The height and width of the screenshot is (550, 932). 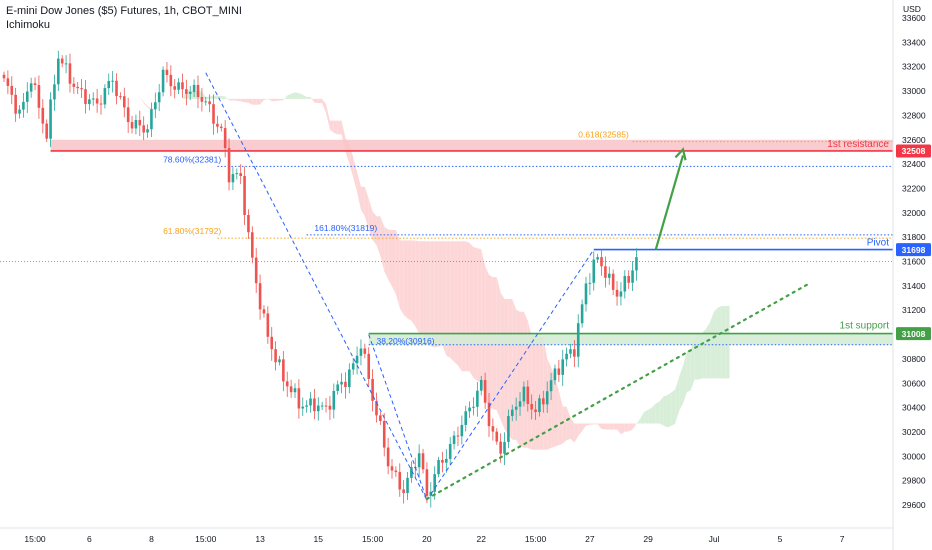 I want to click on target-arrow-shaft, so click(x=669, y=202).